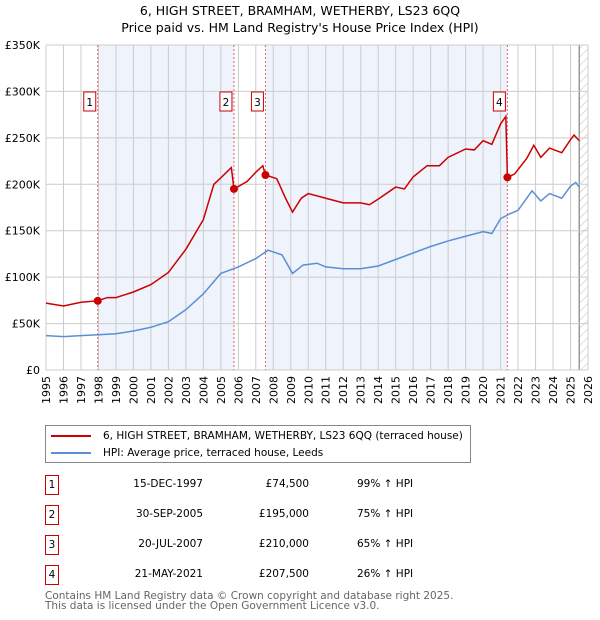 The height and width of the screenshot is (620, 600). What do you see at coordinates (361, 390) in the screenshot?
I see `x-tick-label: 2013` at bounding box center [361, 390].